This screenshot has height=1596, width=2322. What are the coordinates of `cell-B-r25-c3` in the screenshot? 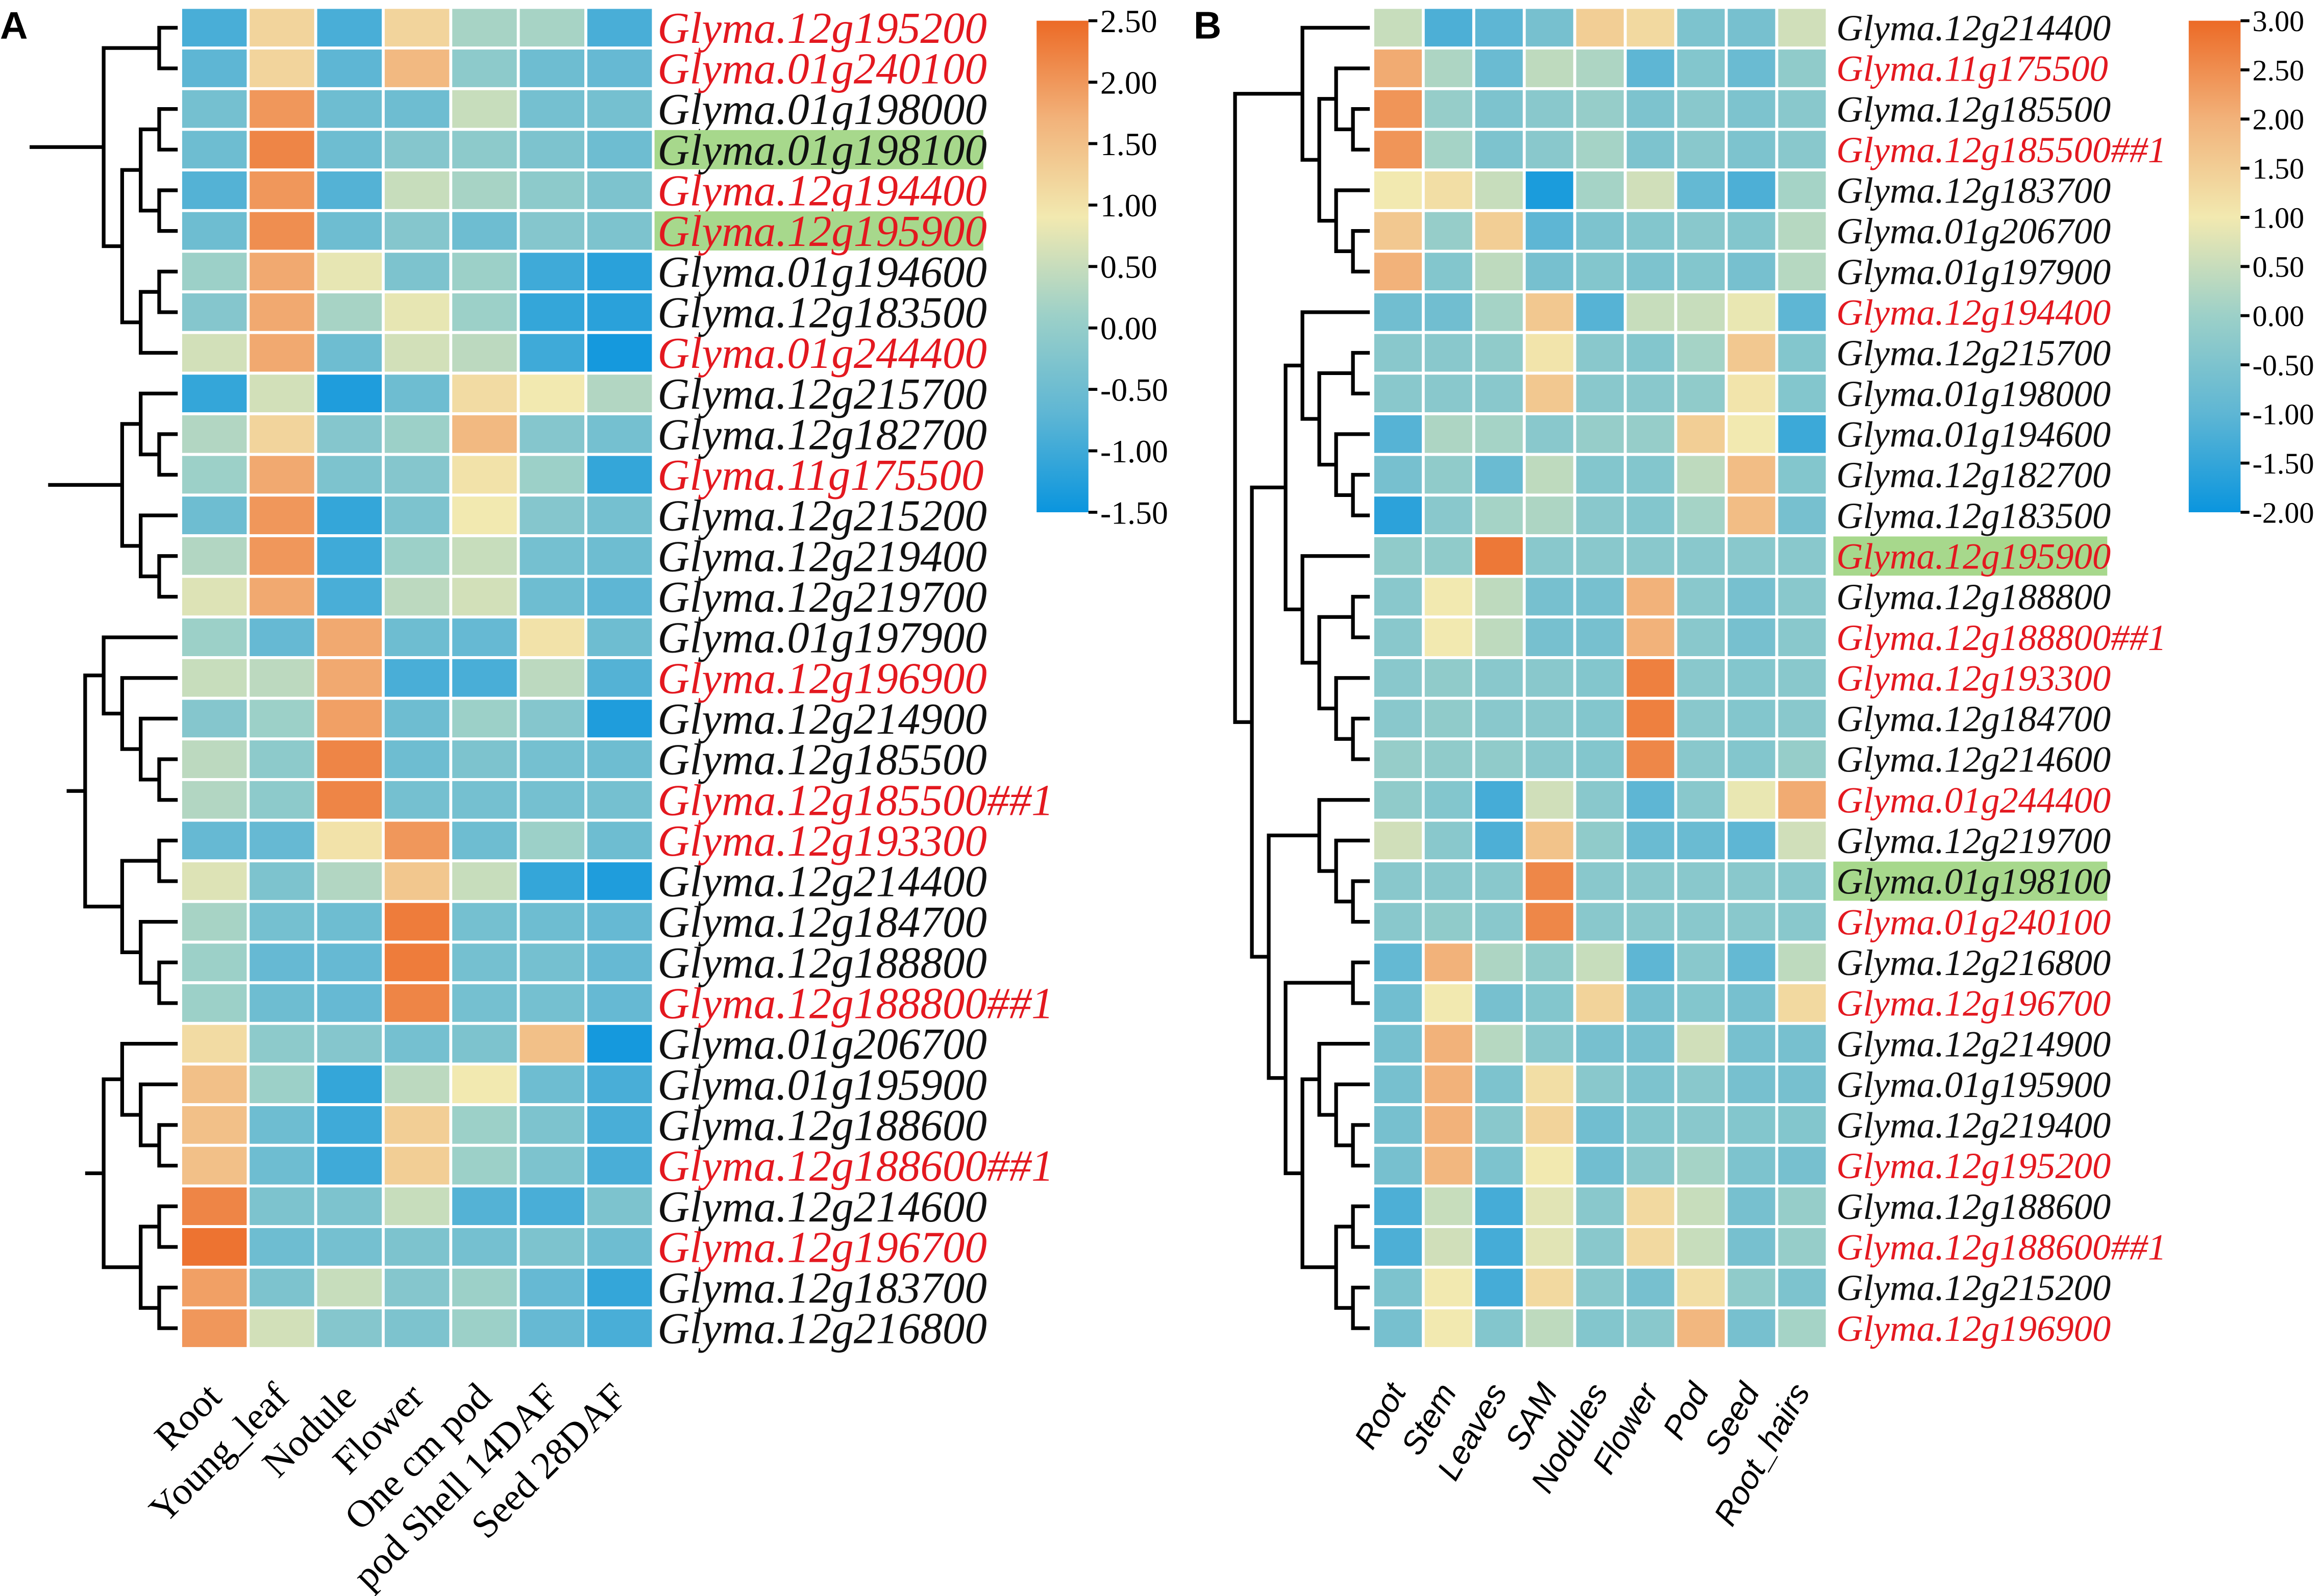 It's located at (1549, 1043).